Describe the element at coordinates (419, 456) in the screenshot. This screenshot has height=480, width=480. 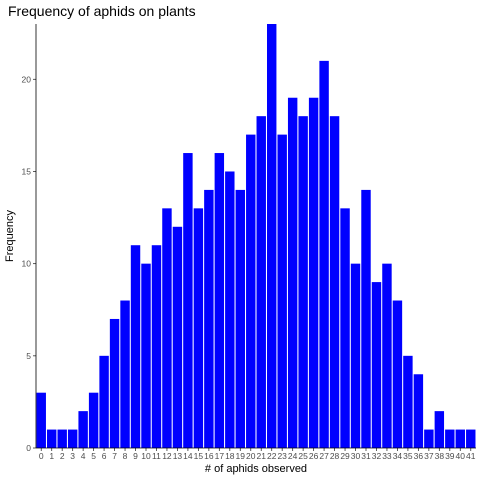
I see `x-tick-label: 36` at that location.